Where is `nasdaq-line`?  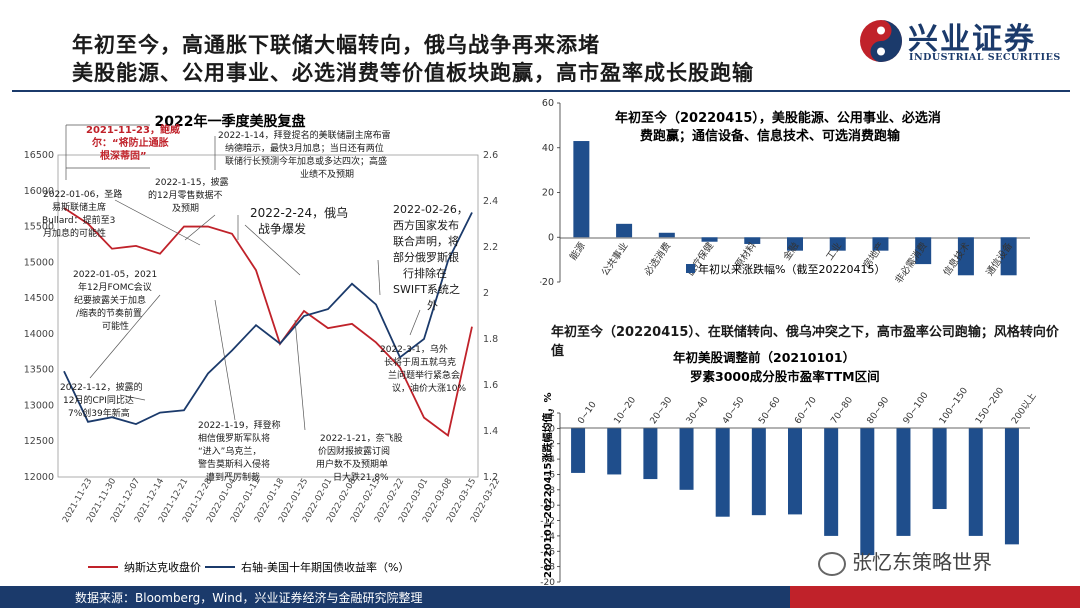
nasdaq-line is located at coordinates (268, 322).